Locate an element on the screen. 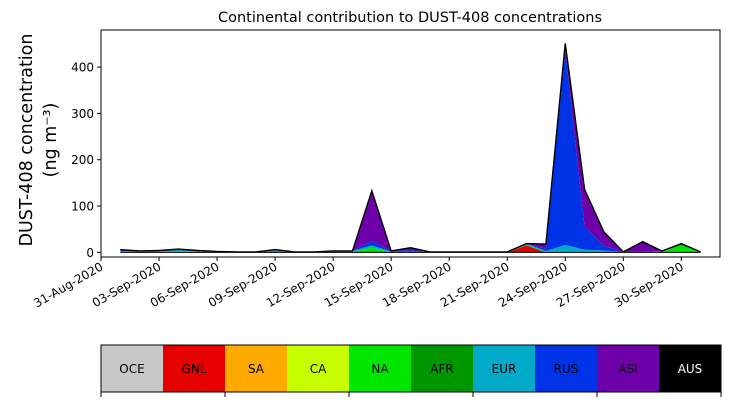 This screenshot has width=730, height=406. area-na is located at coordinates (410, 248).